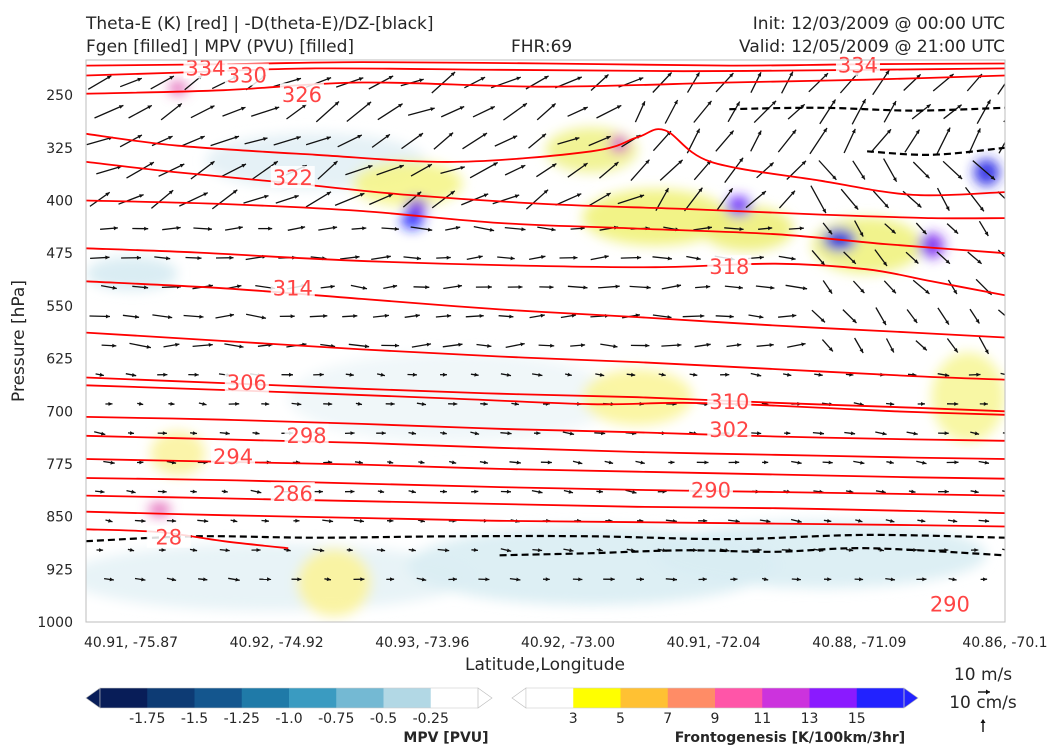 This screenshot has height=750, width=1050. I want to click on colorbar-tick: 13, so click(810, 719).